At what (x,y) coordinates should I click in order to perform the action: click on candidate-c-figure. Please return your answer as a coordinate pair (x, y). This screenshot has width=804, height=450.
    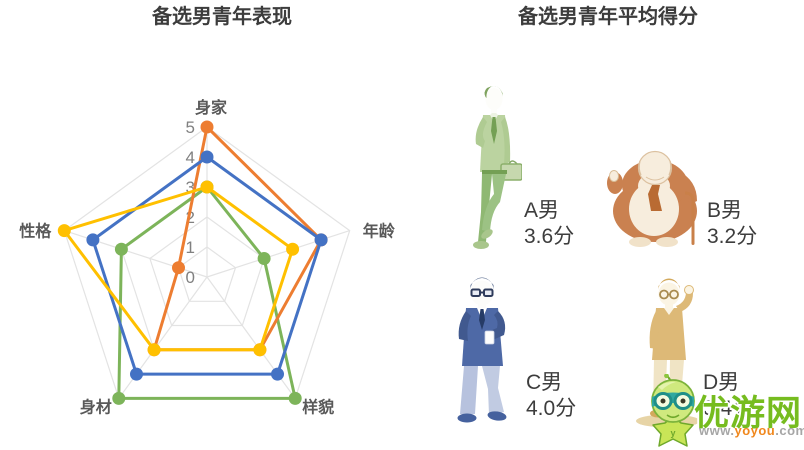
    Looking at the image, I should click on (482, 350).